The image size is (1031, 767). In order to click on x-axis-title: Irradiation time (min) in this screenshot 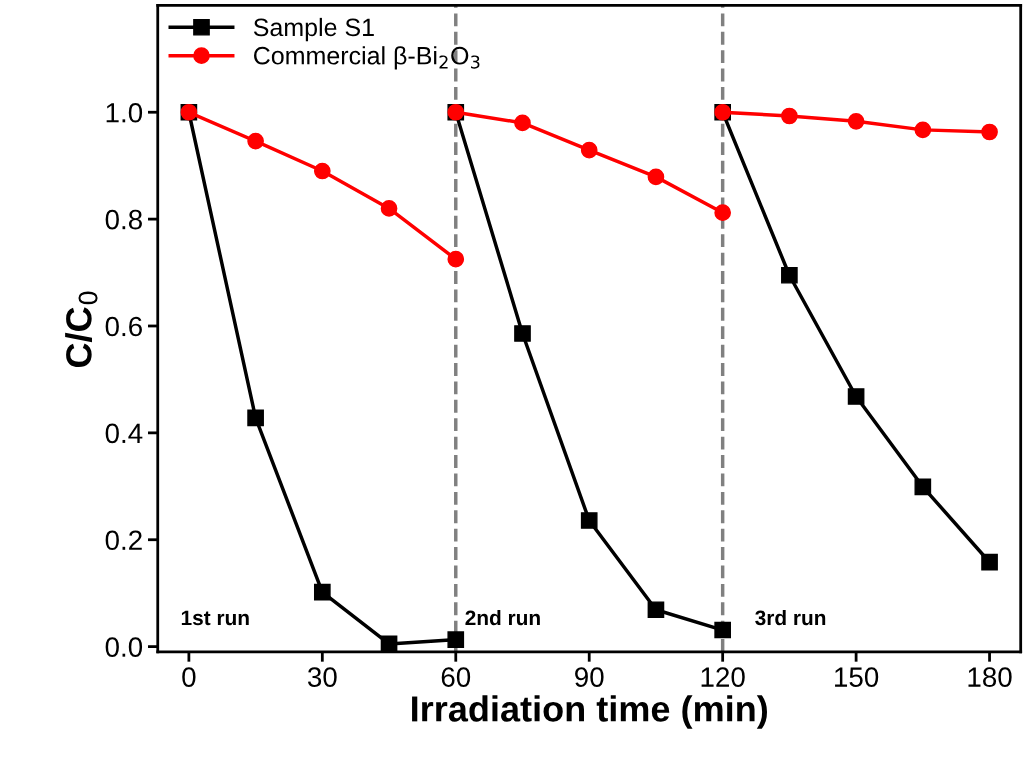, I will do `click(589, 712)`.